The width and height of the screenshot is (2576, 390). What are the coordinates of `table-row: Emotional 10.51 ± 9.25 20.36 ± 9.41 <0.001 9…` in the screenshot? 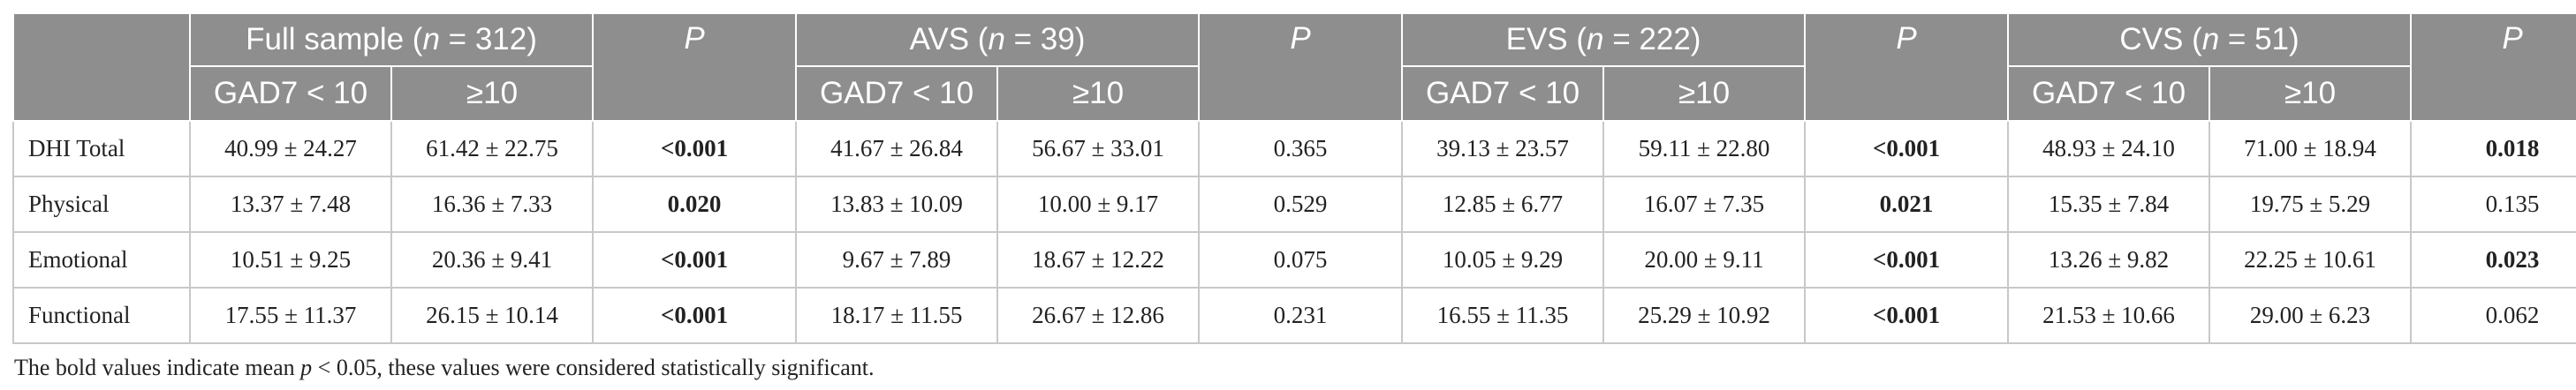 It's located at (1294, 260).